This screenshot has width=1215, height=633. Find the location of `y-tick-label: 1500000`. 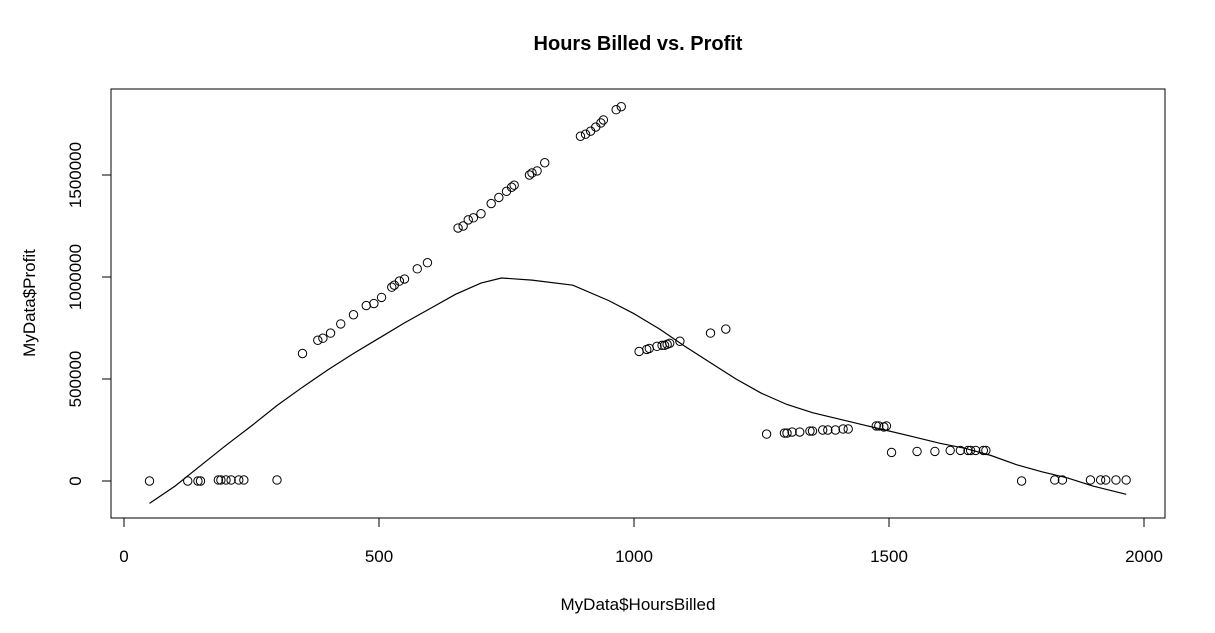

y-tick-label: 1500000 is located at coordinates (75, 175).